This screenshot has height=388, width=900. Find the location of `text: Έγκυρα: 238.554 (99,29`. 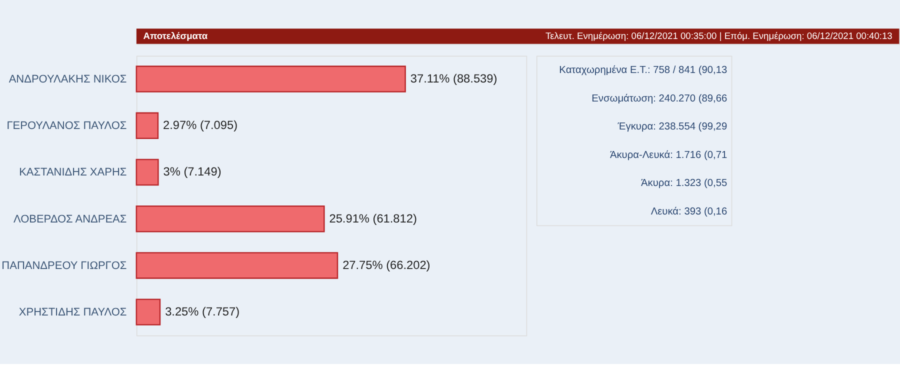

text: Έγκυρα: 238.554 (99,29 is located at coordinates (672, 127).